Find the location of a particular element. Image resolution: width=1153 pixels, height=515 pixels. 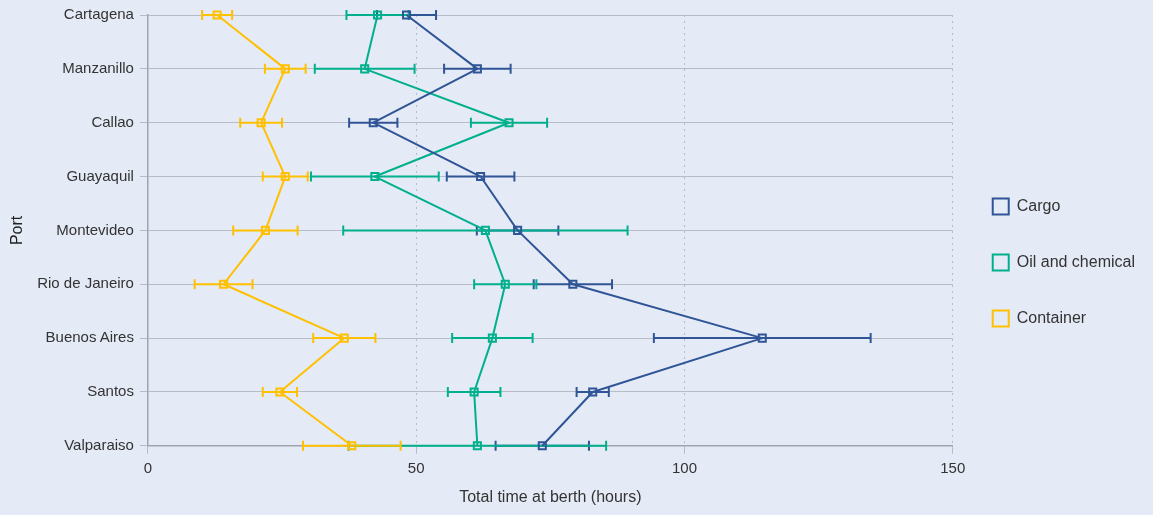

y-tick-label: Callao is located at coordinates (112, 121).